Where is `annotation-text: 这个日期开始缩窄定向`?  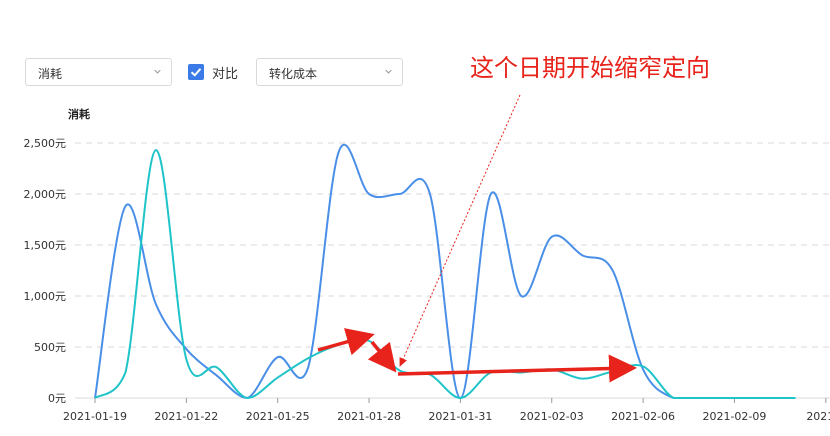 annotation-text: 这个日期开始缩窄定向 is located at coordinates (590, 68).